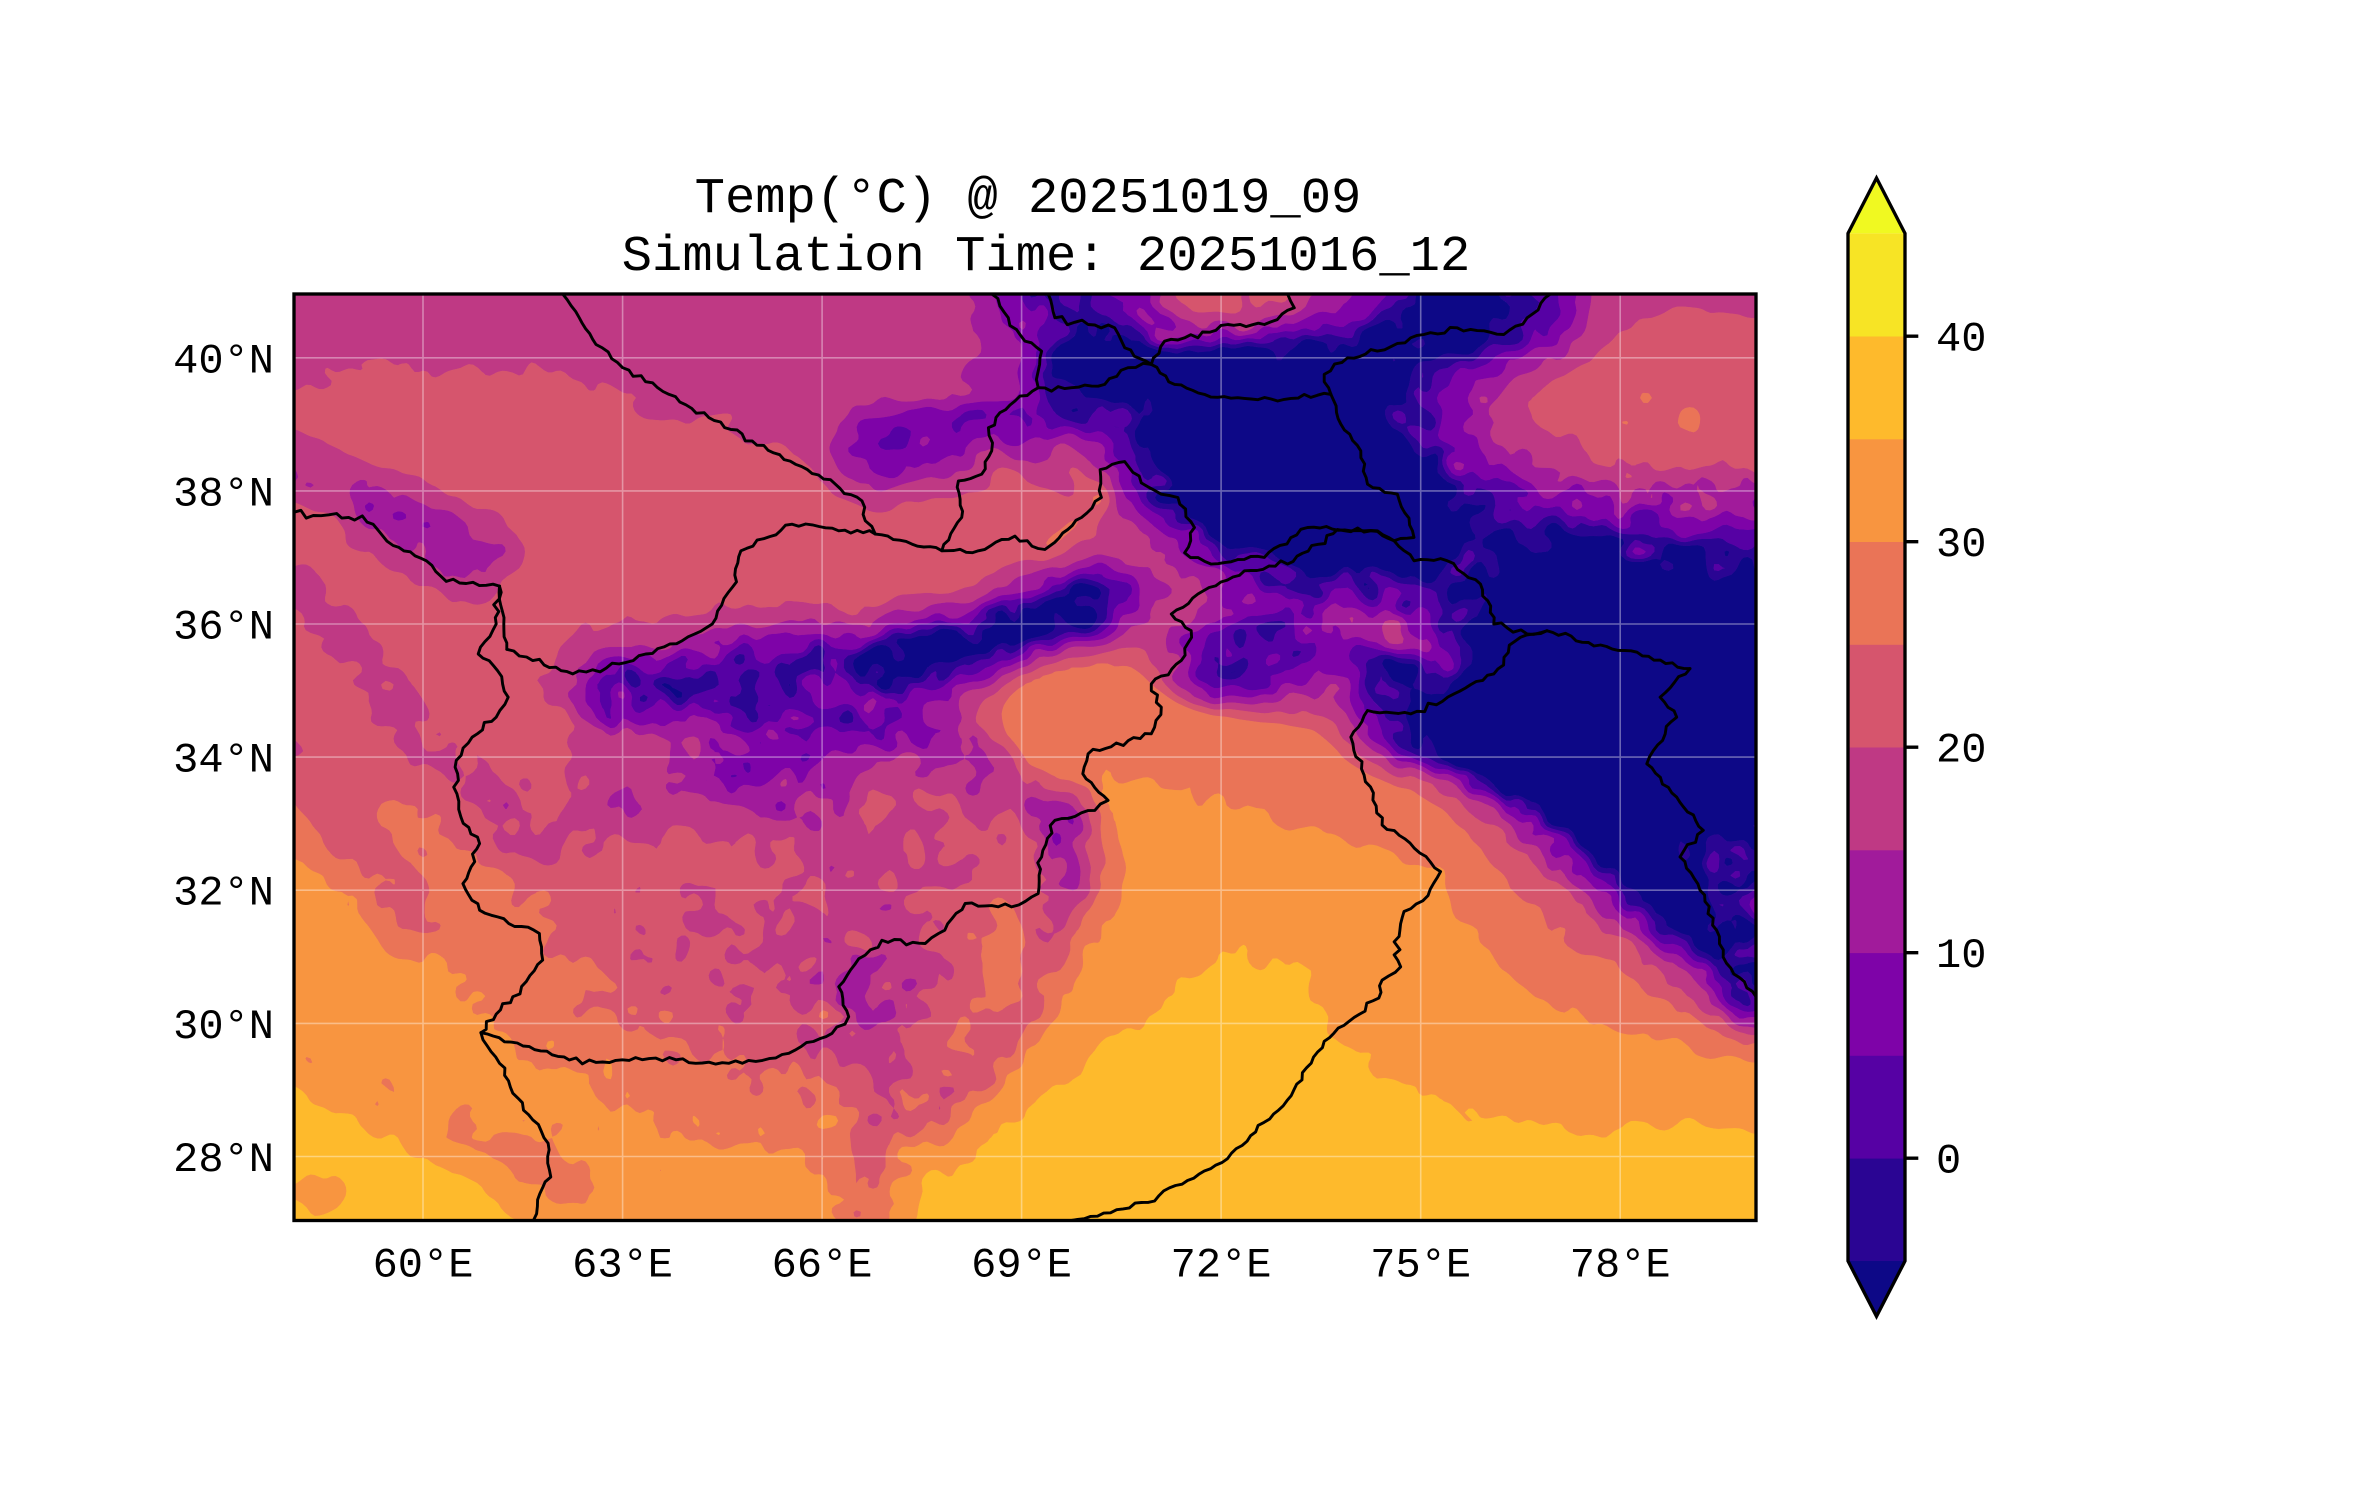 The image size is (2357, 1500). What do you see at coordinates (1028, 199) in the screenshot?
I see `svg-text: Temp(°C) @ 20251019_09` at bounding box center [1028, 199].